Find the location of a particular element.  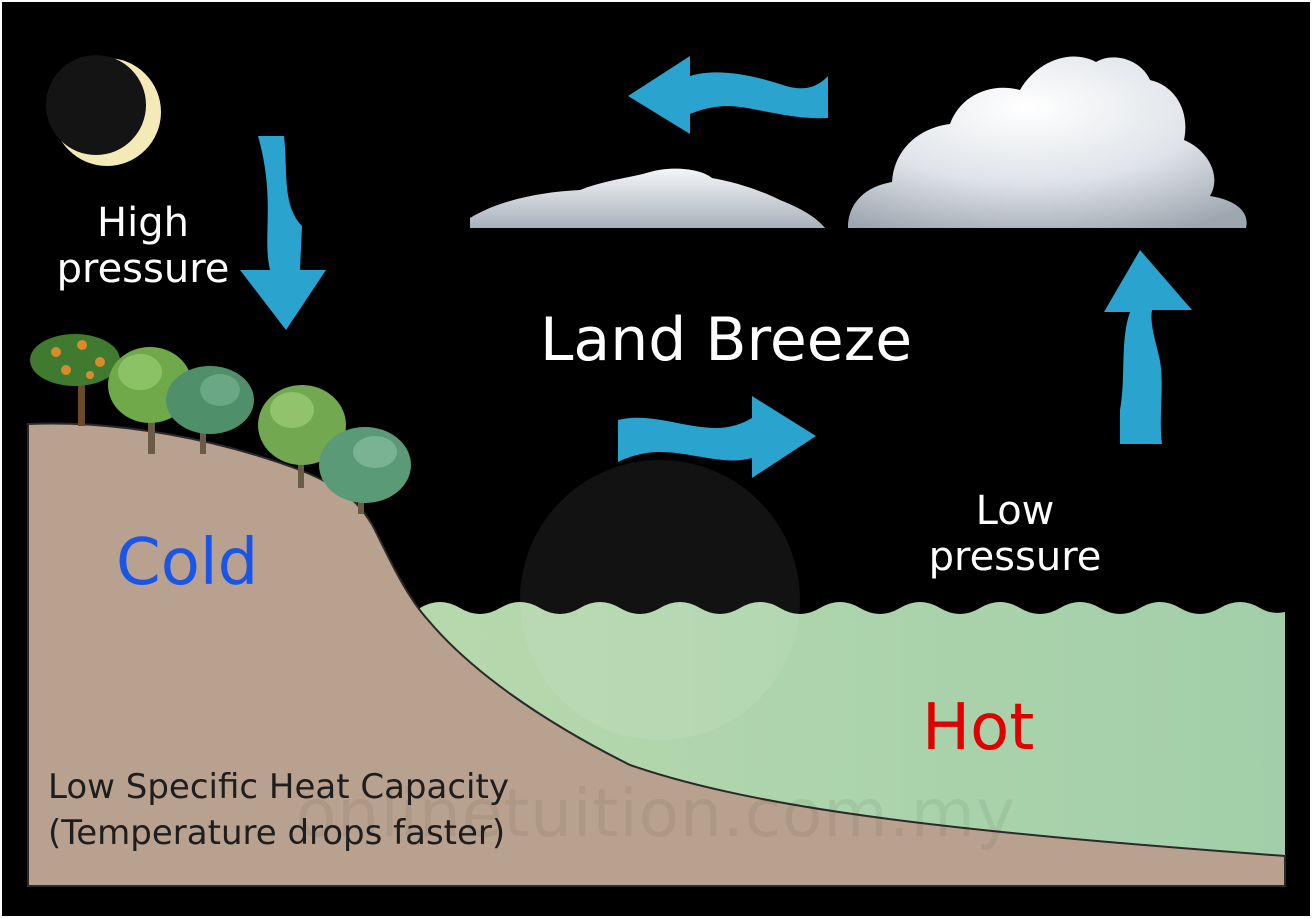

watermark-text: onlinetuition.com.my is located at coordinates (656, 813).